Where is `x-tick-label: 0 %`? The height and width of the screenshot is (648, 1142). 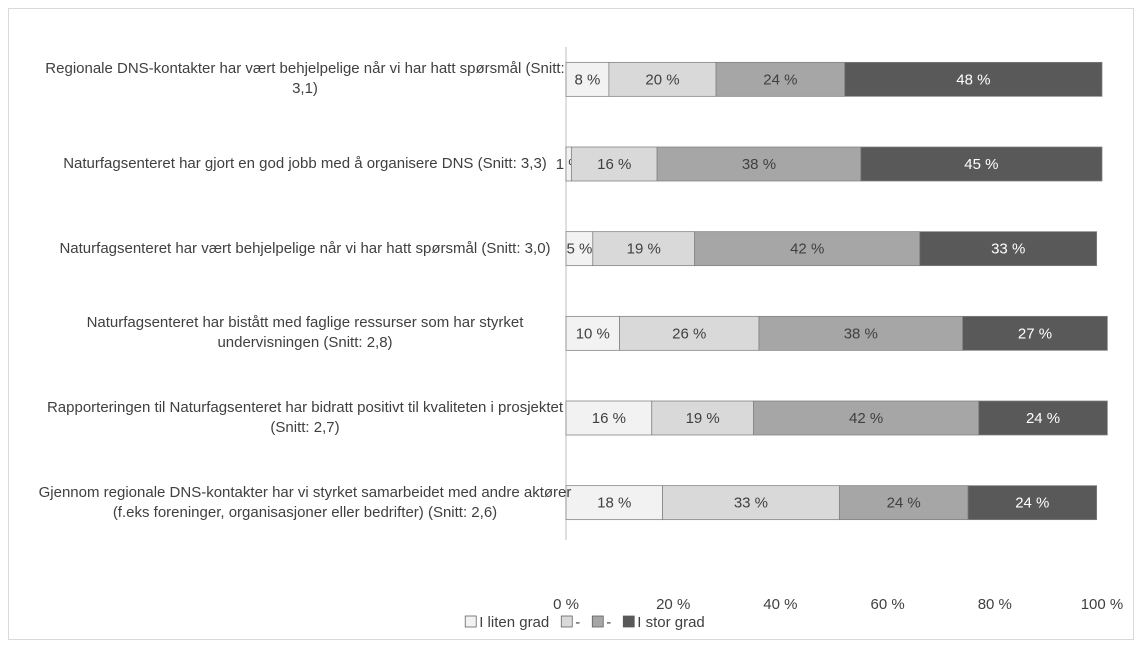 x-tick-label: 0 % is located at coordinates (566, 604).